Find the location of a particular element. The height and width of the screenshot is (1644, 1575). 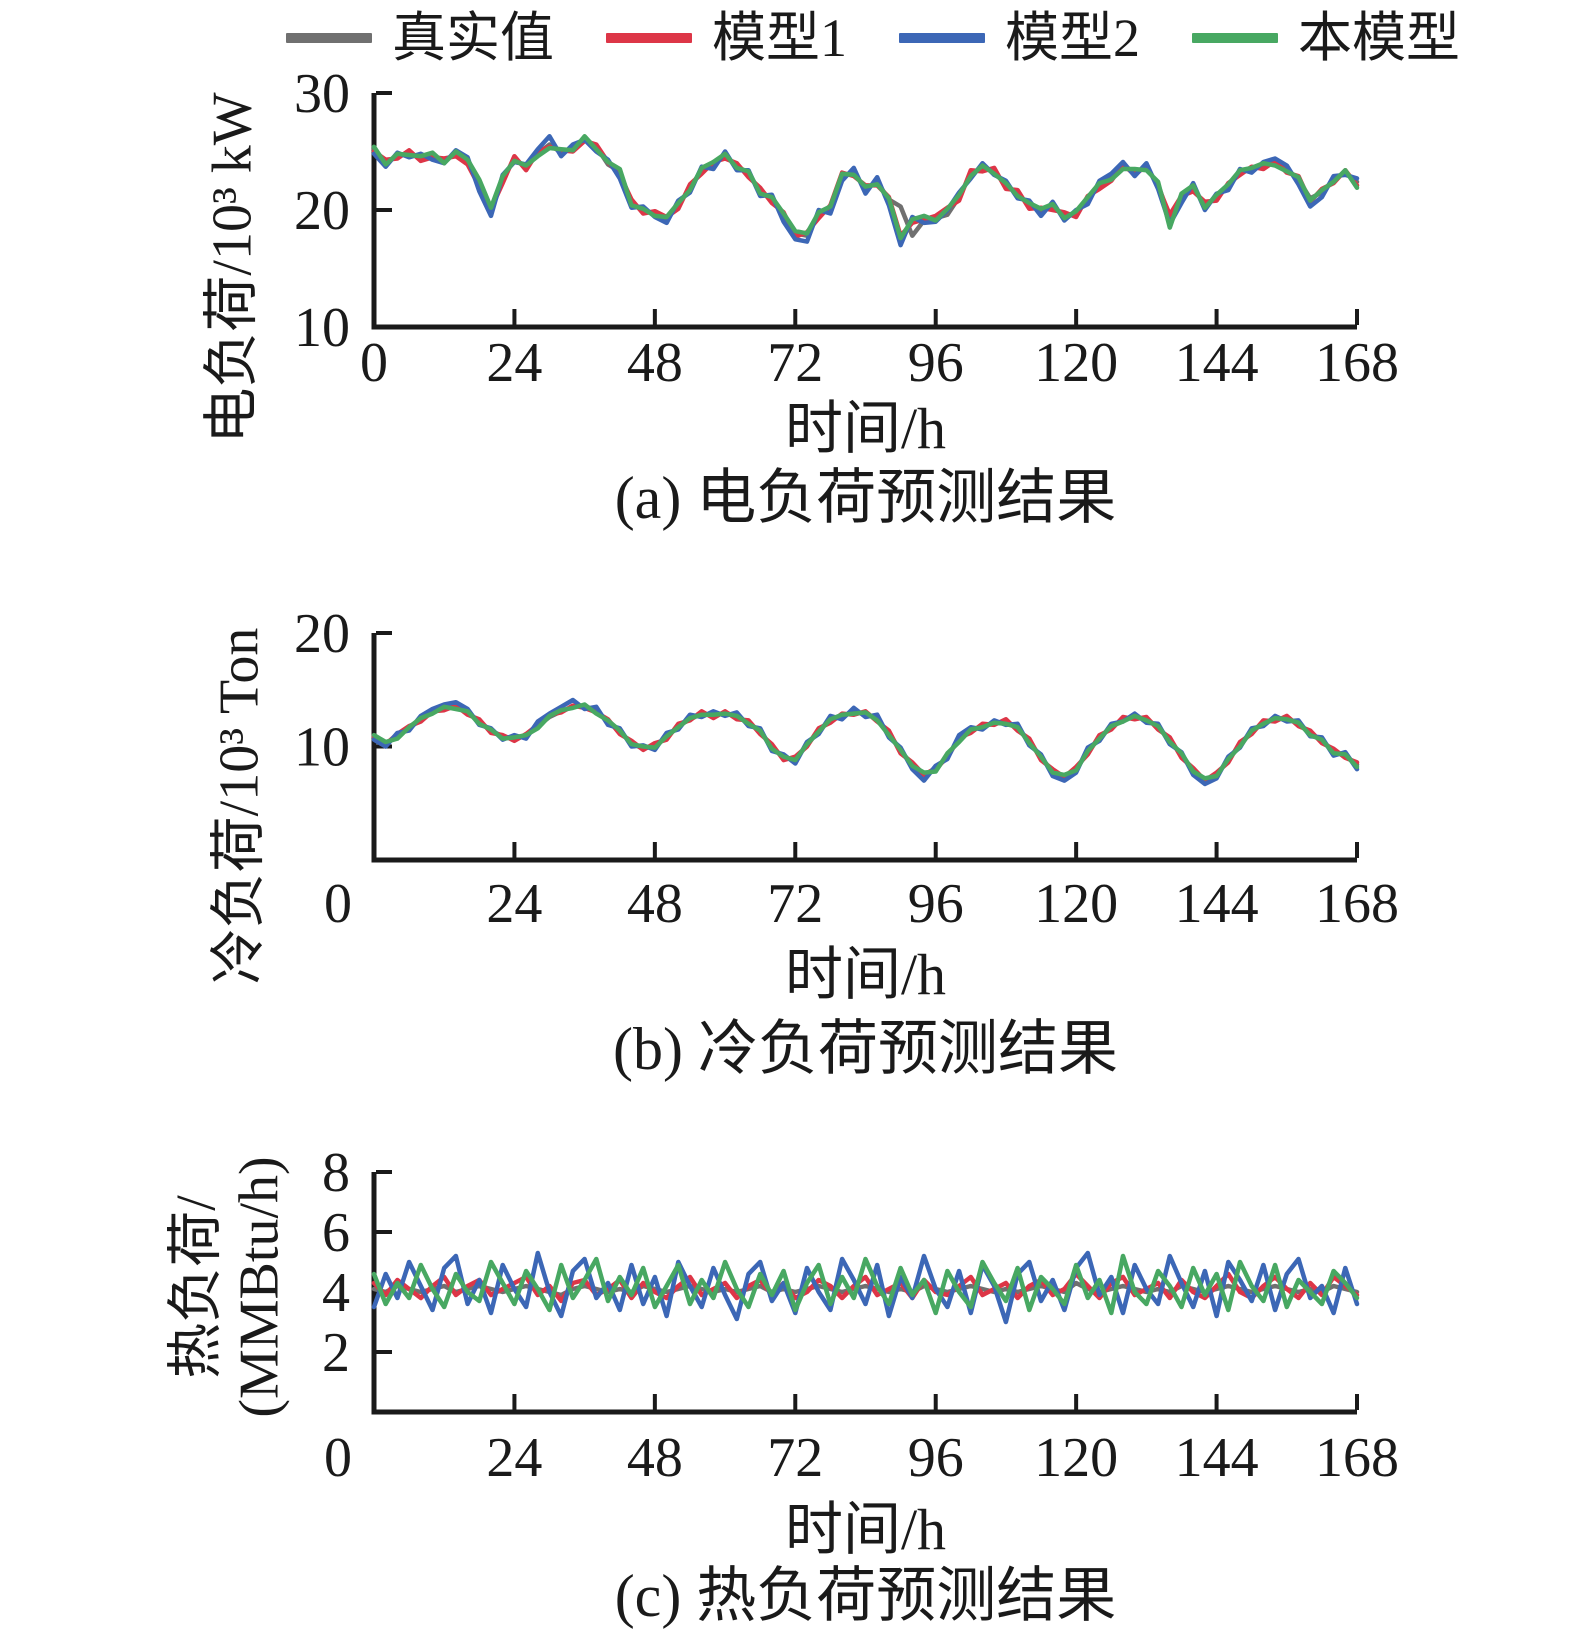

x-axis-label-cooling: 时间/h is located at coordinates (865, 974).